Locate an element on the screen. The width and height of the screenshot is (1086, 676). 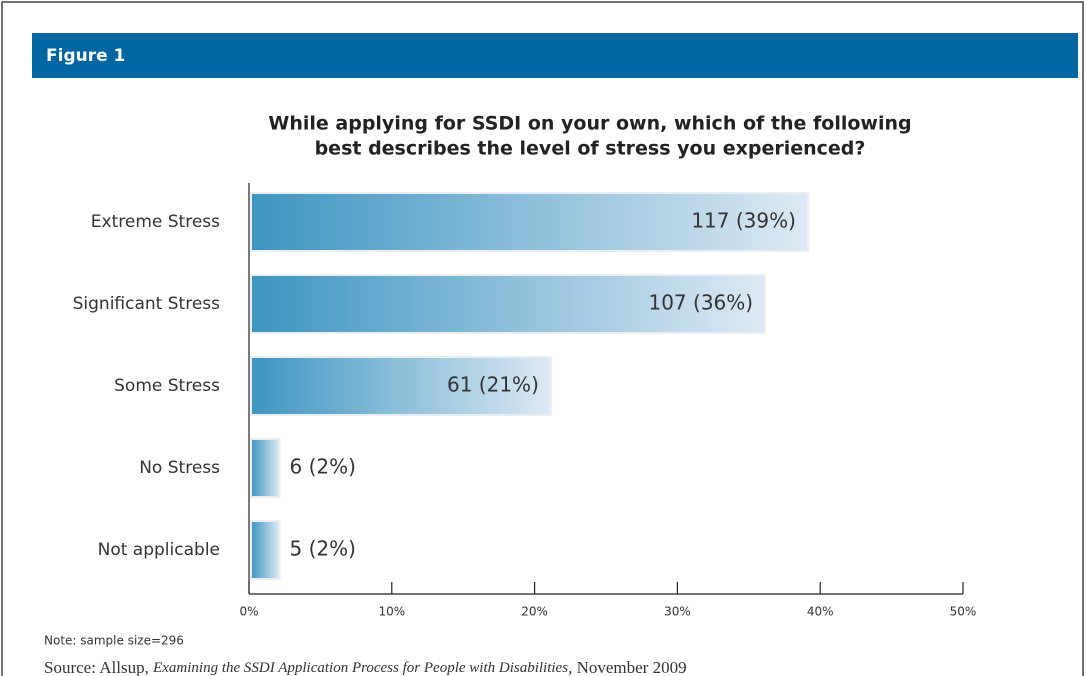
x-tick-label: 40% is located at coordinates (820, 612).